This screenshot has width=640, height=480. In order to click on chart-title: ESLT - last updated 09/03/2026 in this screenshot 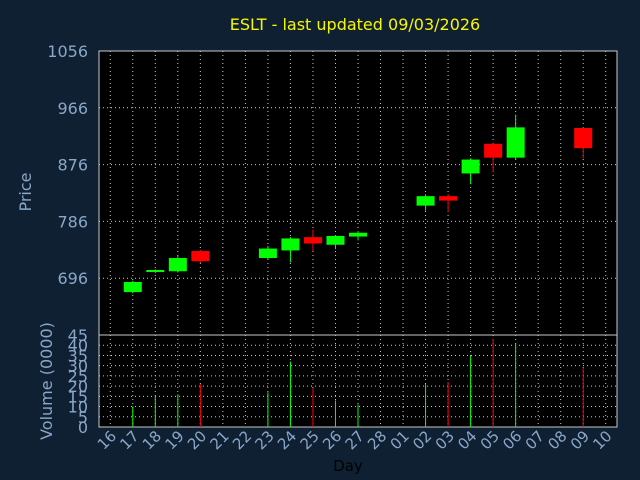, I will do `click(355, 24)`.